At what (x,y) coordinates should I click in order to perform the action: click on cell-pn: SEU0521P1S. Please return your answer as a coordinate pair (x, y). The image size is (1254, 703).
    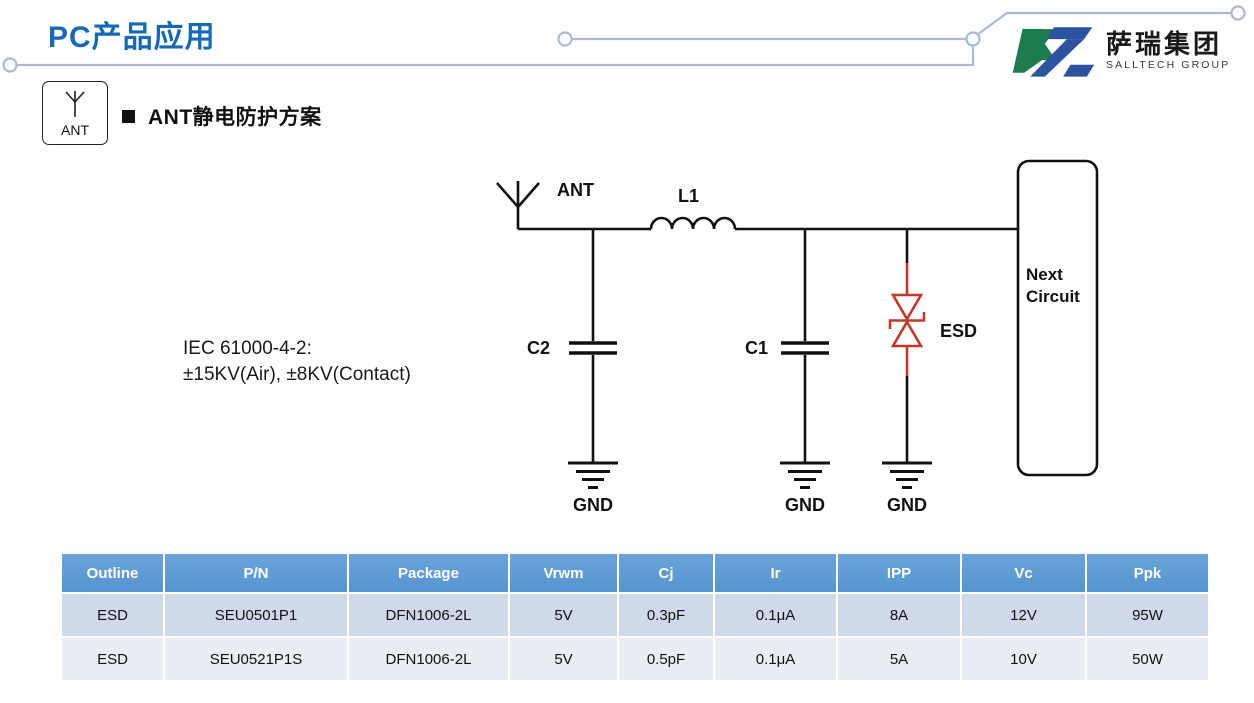
    Looking at the image, I should click on (256, 659).